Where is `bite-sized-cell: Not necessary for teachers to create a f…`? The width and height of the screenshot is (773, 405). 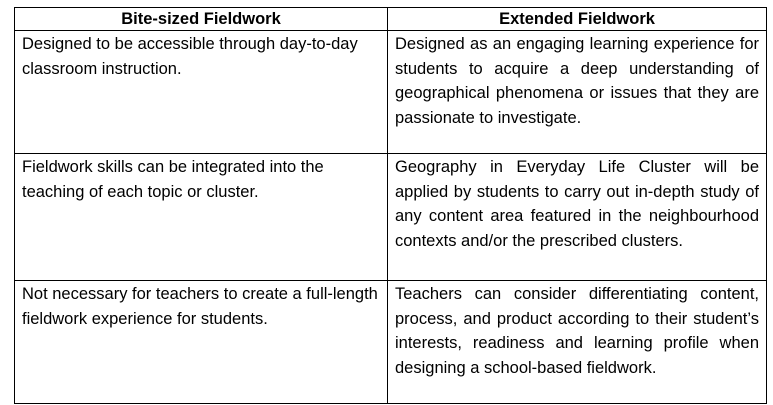 bite-sized-cell: Not necessary for teachers to create a f… is located at coordinates (201, 342).